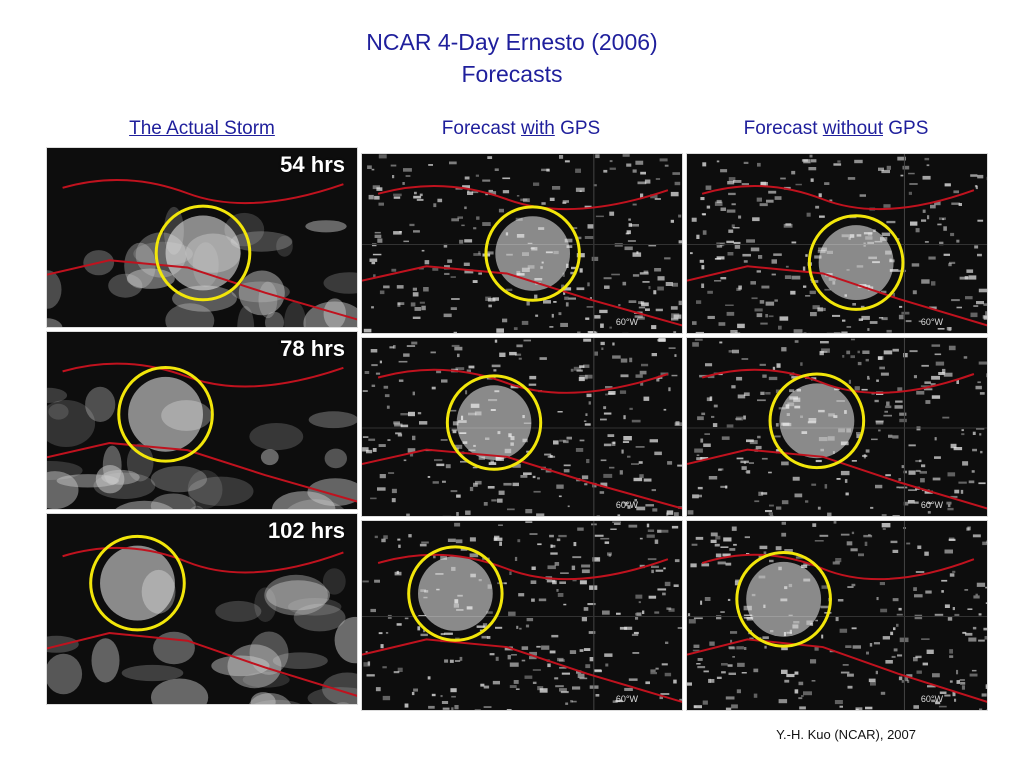 The height and width of the screenshot is (768, 1024). Describe the element at coordinates (906, 128) in the screenshot. I see `without-gps-suffix: GPS` at that location.